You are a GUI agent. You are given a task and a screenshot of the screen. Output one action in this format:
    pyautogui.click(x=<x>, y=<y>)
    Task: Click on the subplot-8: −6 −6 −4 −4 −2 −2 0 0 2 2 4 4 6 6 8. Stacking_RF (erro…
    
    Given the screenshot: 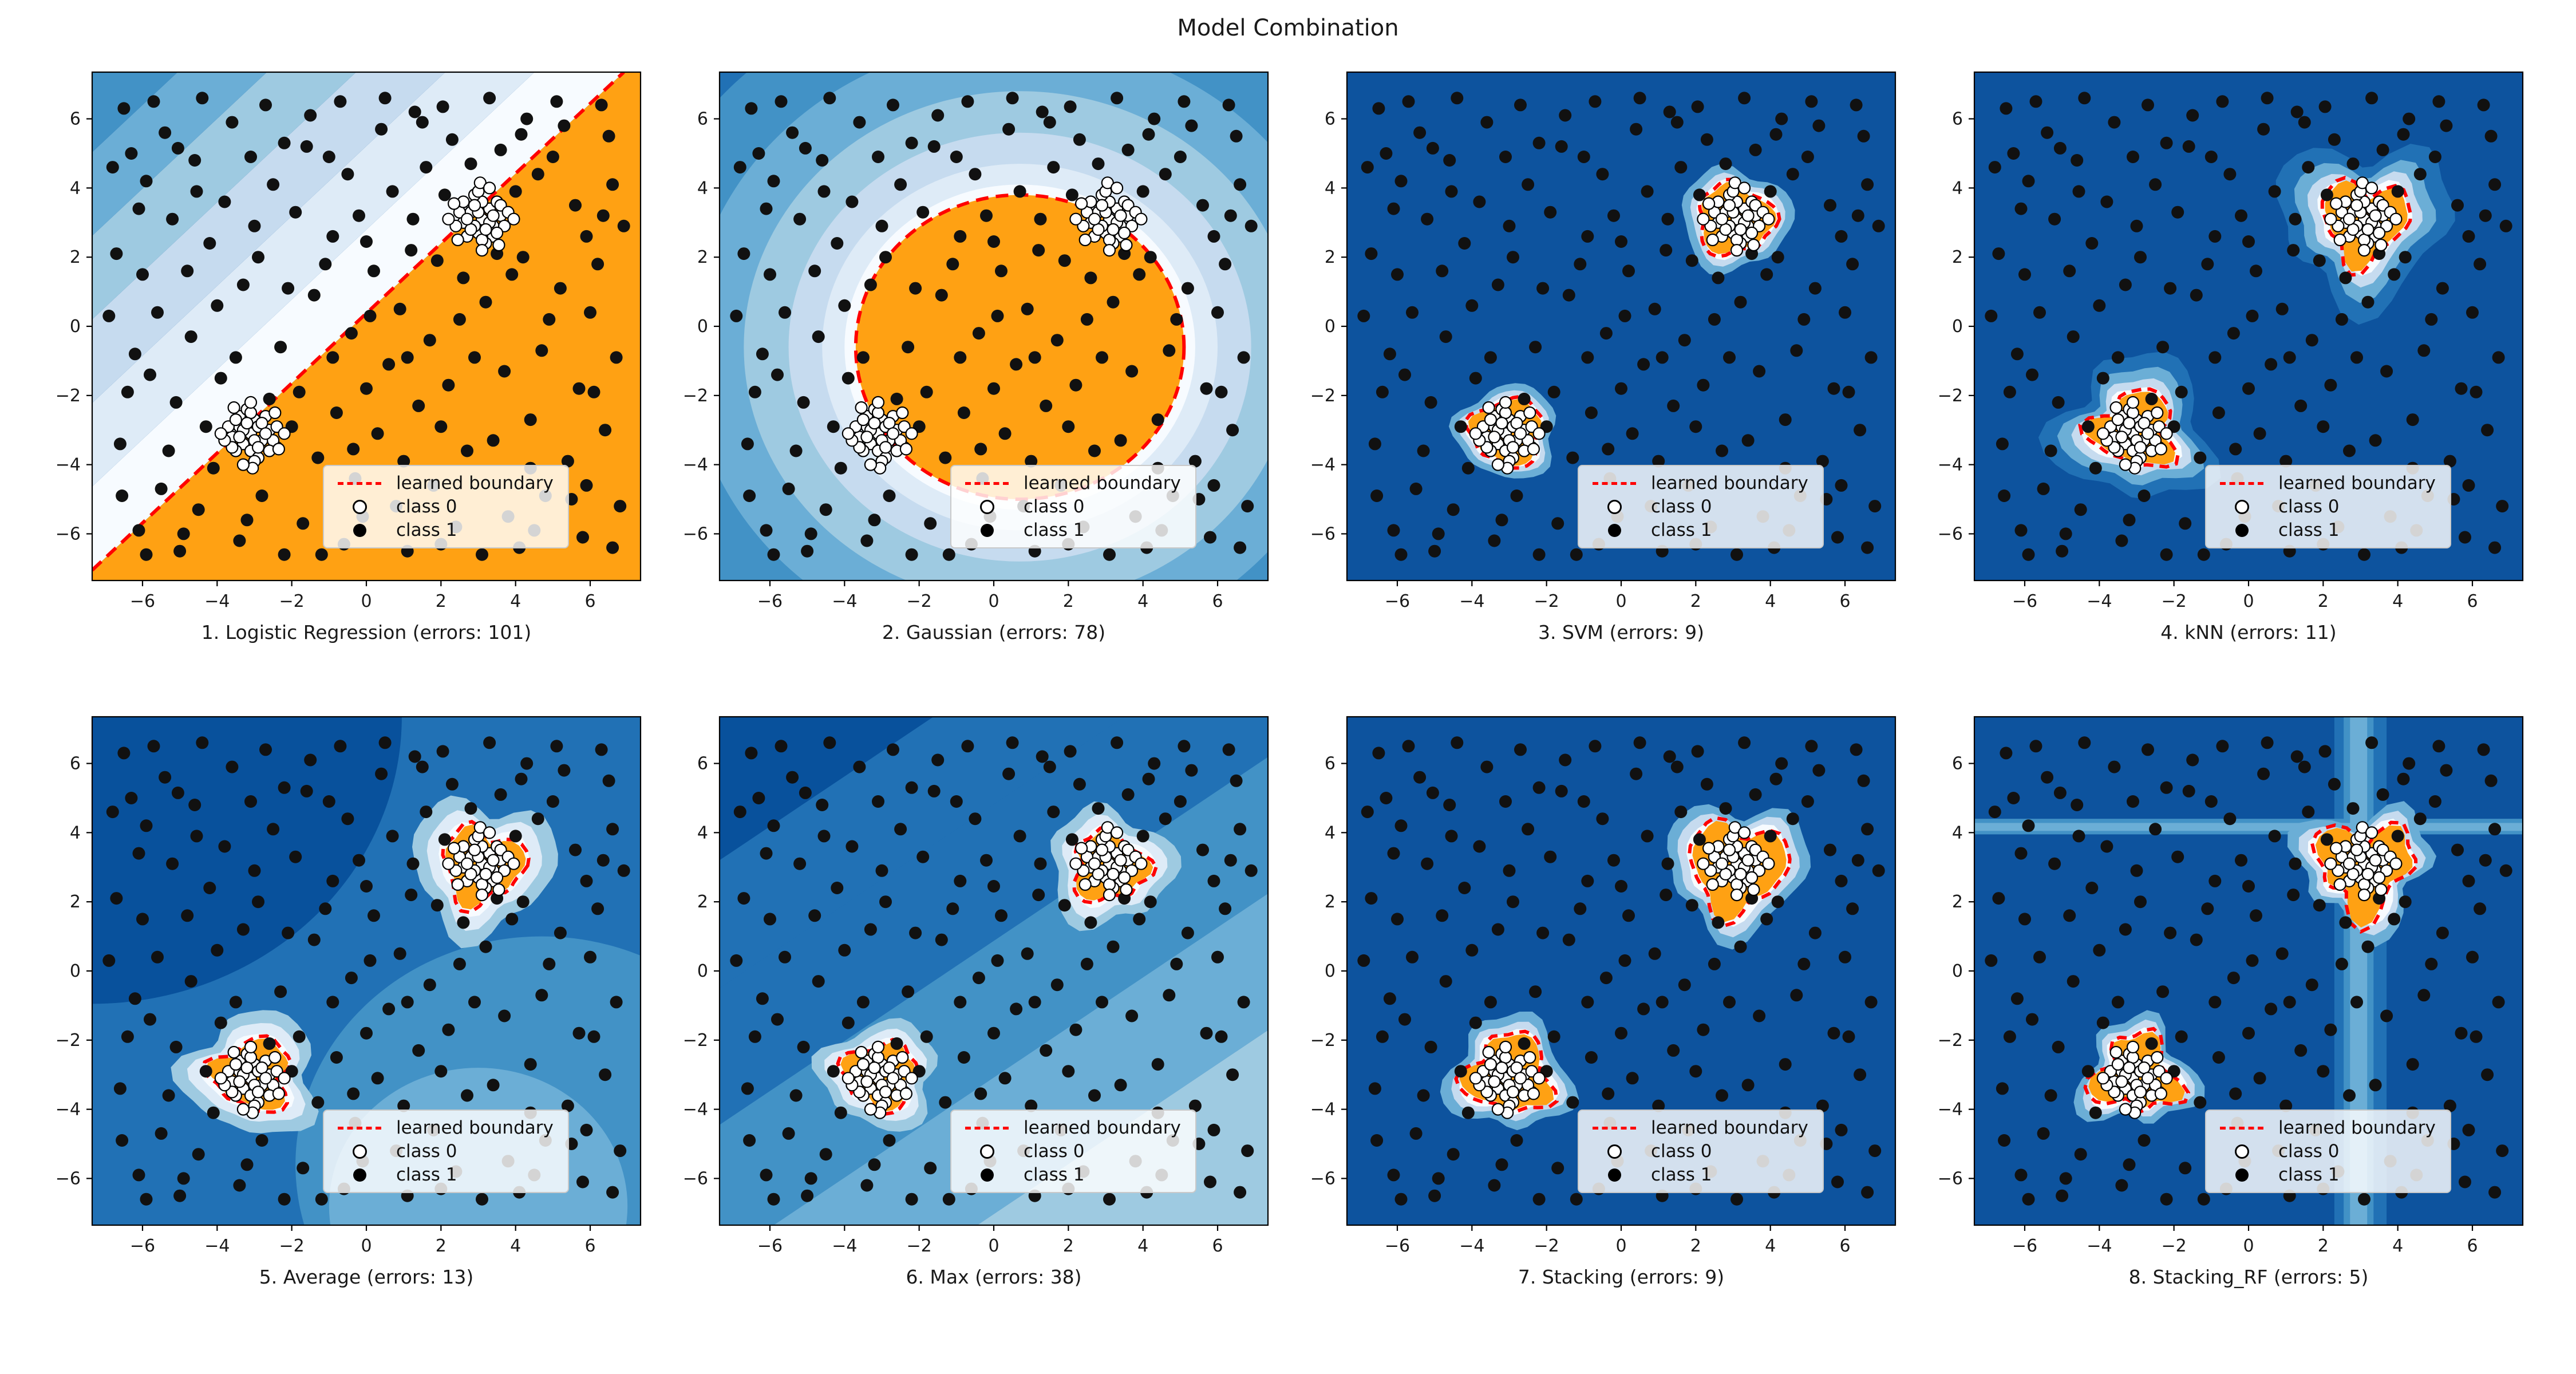 What is the action you would take?
    pyautogui.click(x=2226, y=1004)
    